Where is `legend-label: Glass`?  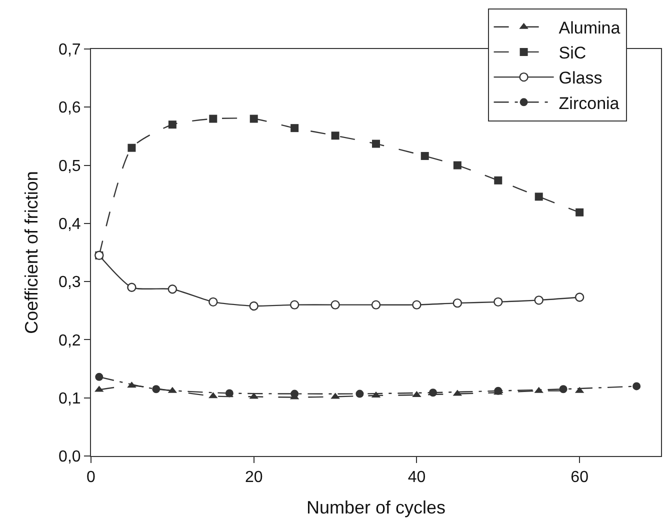
legend-label: Glass is located at coordinates (580, 78).